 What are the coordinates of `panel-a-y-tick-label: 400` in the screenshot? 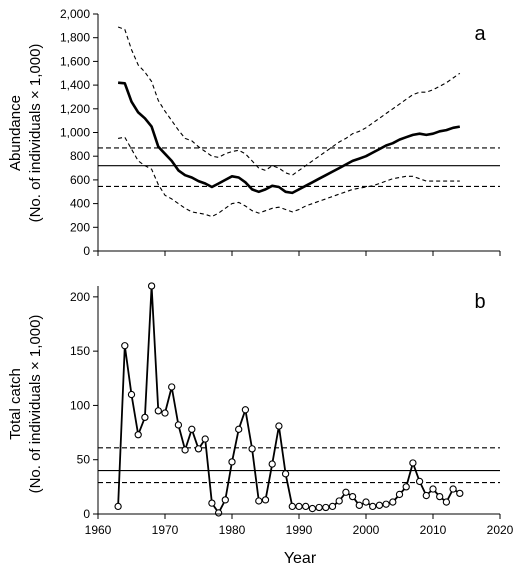 It's located at (80, 204).